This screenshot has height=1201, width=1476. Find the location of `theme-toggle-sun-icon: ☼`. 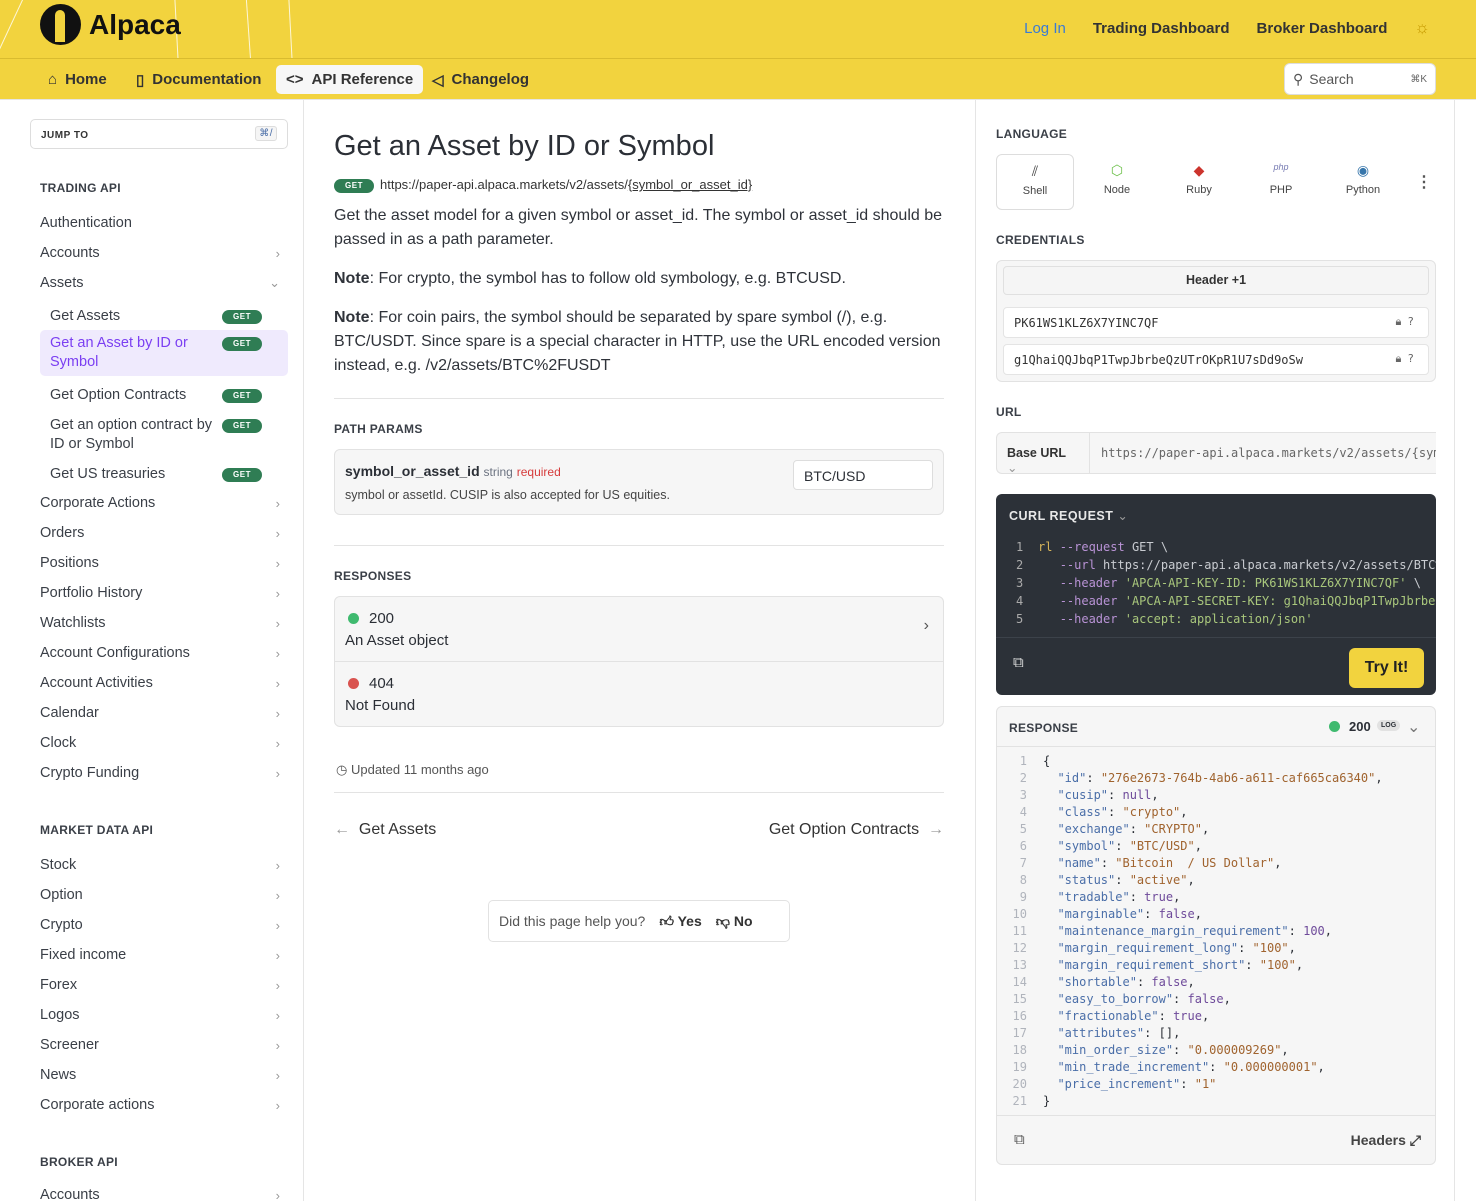

theme-toggle-sun-icon: ☼ is located at coordinates (1422, 27).